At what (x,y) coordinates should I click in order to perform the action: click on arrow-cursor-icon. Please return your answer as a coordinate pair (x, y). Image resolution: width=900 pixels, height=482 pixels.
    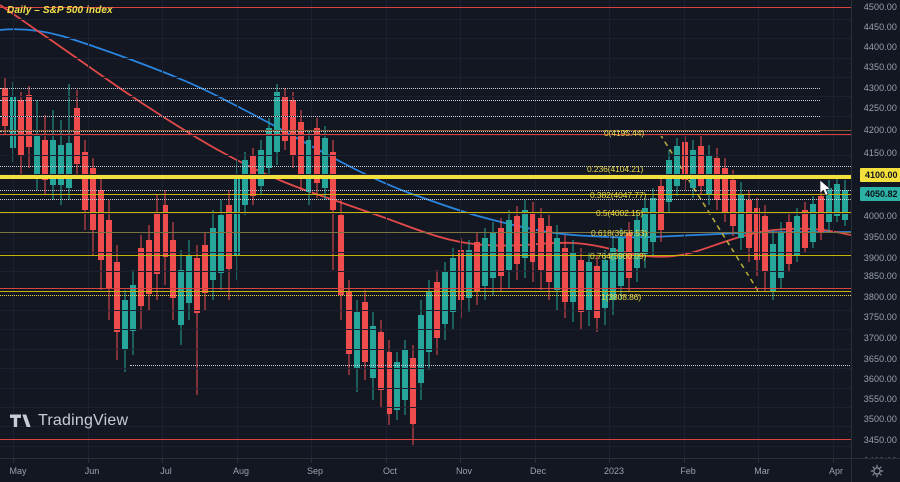
    Looking at the image, I should click on (826, 188).